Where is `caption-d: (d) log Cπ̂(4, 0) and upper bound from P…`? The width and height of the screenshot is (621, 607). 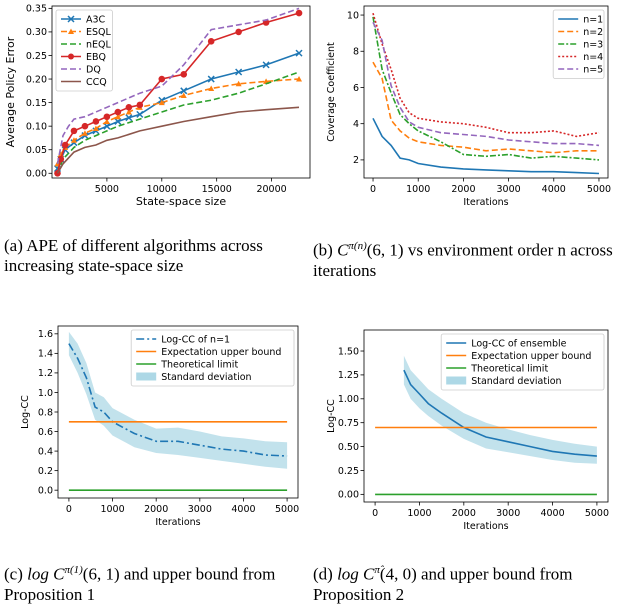 caption-d: (d) log Cπ̂(4, 0) and upper bound from P… is located at coordinates (465, 582).